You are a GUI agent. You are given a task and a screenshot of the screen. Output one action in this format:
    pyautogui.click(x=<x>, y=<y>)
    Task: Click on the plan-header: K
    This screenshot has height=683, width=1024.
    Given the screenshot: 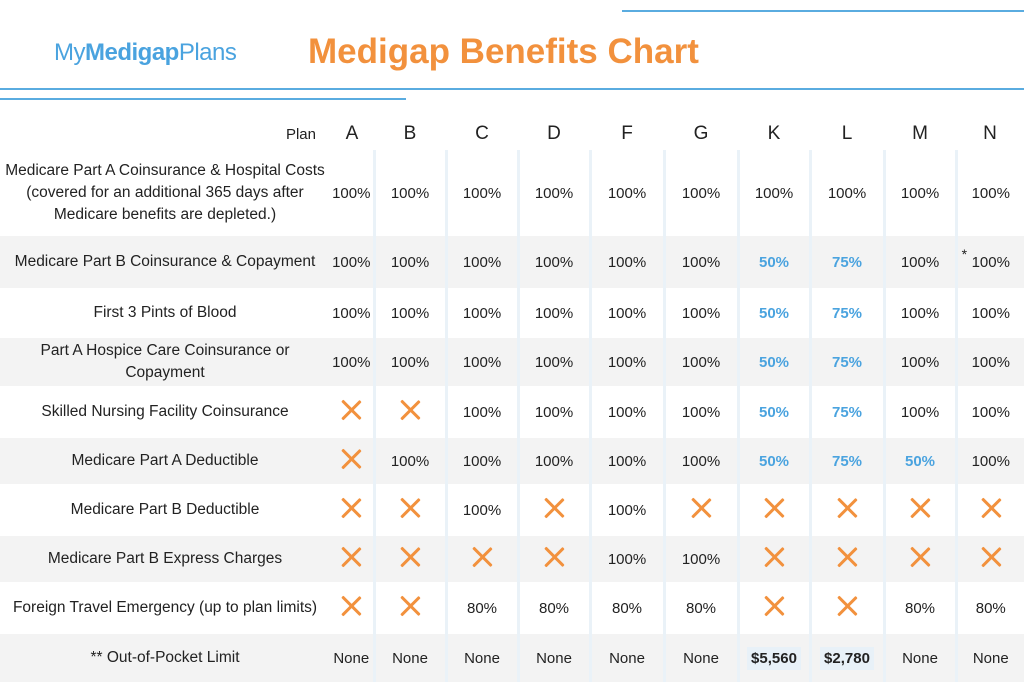 What is the action you would take?
    pyautogui.click(x=774, y=133)
    